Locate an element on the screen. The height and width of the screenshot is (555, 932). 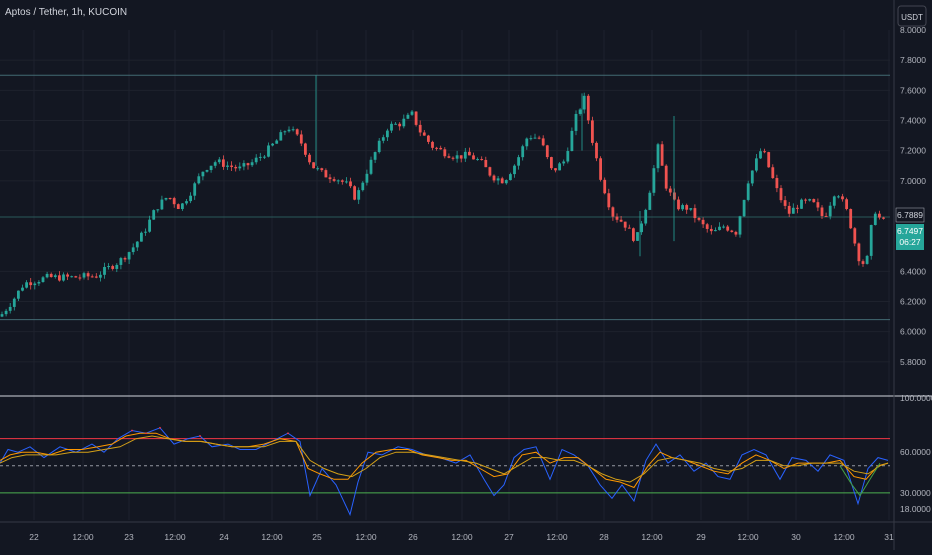
time-axis-label: 22 is located at coordinates (34, 537).